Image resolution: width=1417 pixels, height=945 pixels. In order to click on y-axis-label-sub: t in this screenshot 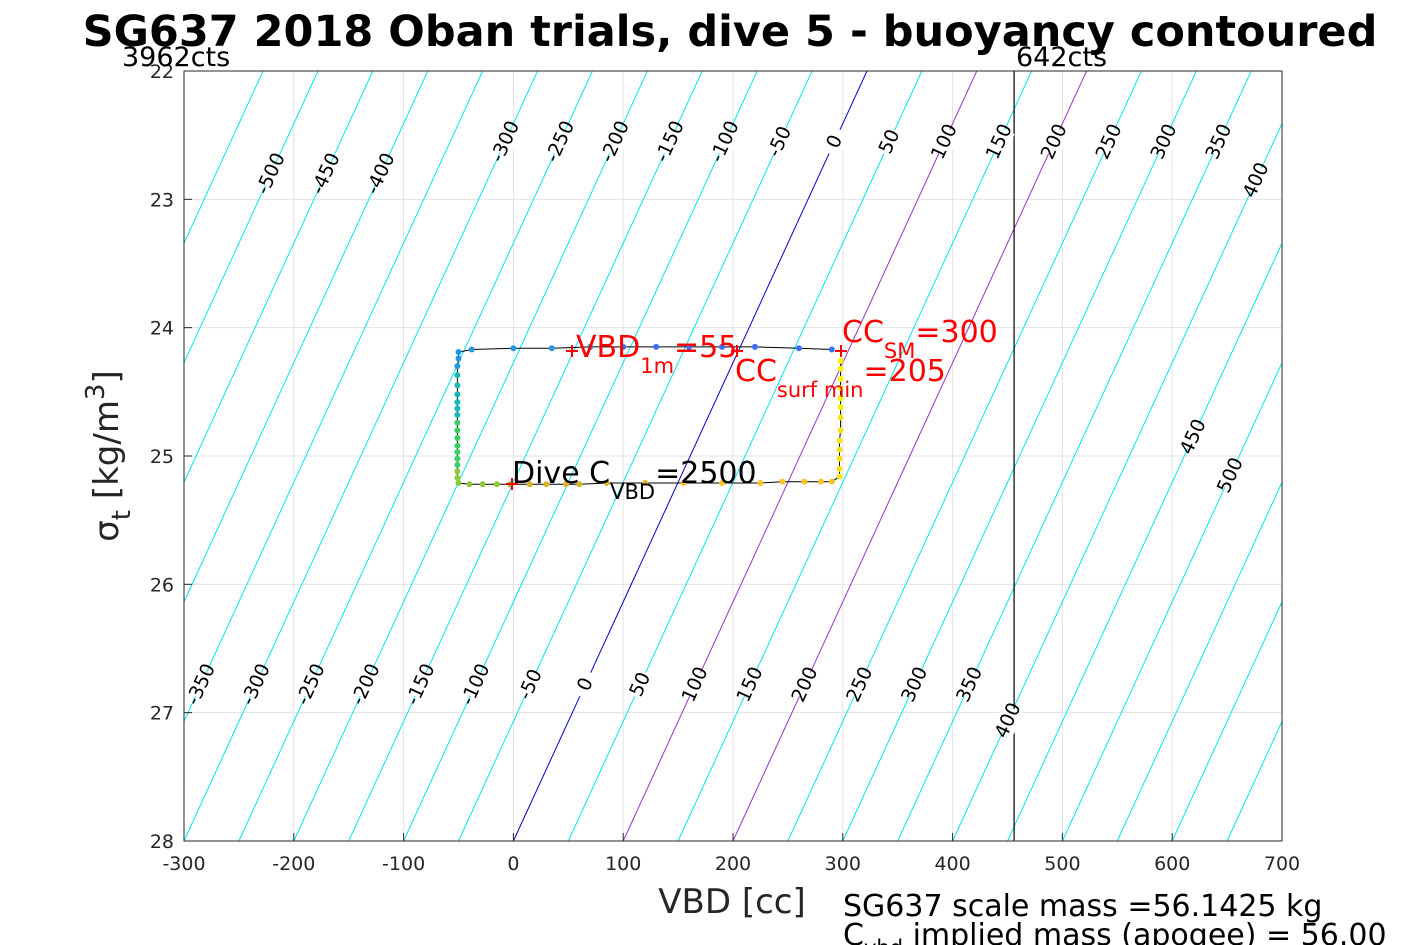, I will do `click(122, 515)`.